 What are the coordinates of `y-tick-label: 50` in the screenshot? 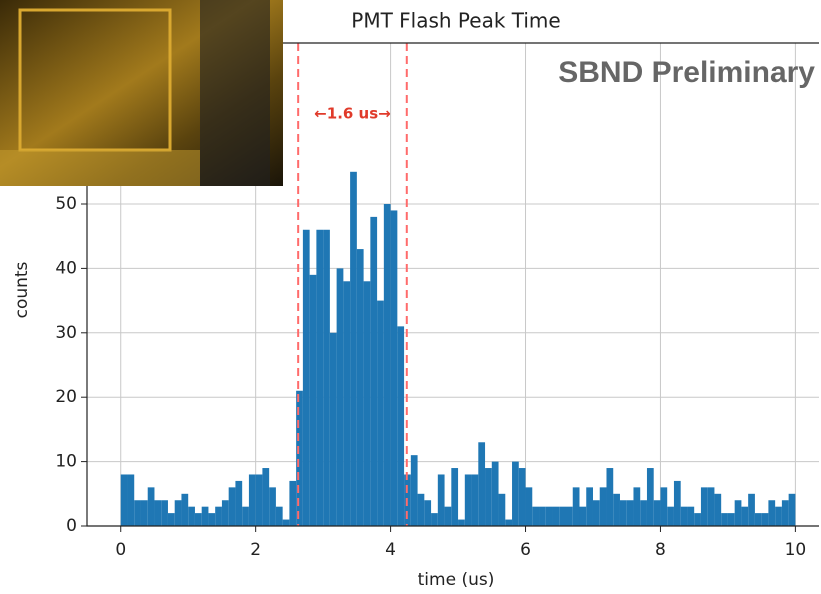 It's located at (66, 204).